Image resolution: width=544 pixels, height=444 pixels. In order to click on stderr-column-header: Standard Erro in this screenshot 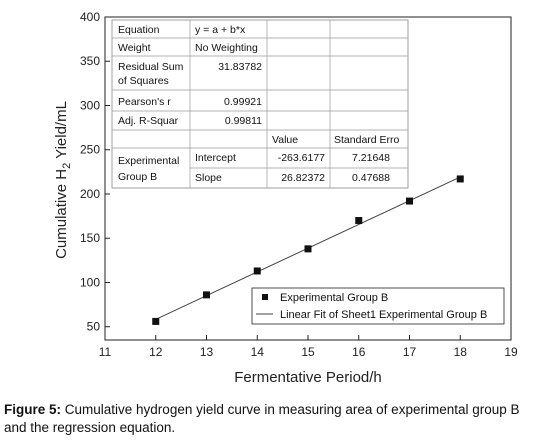, I will do `click(367, 140)`.